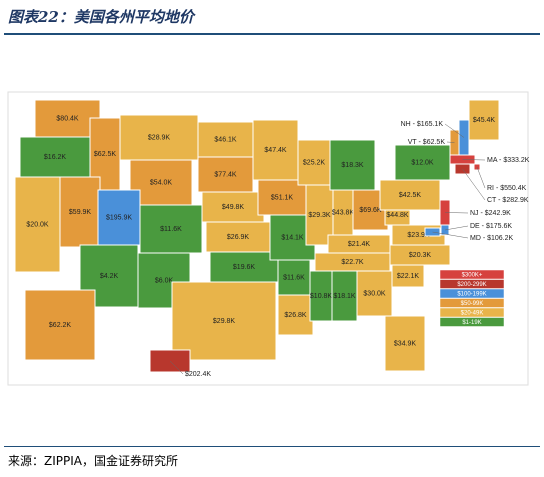 The height and width of the screenshot is (477, 544). What do you see at coordinates (408, 276) in the screenshot?
I see `state-label: $22.1K` at bounding box center [408, 276].